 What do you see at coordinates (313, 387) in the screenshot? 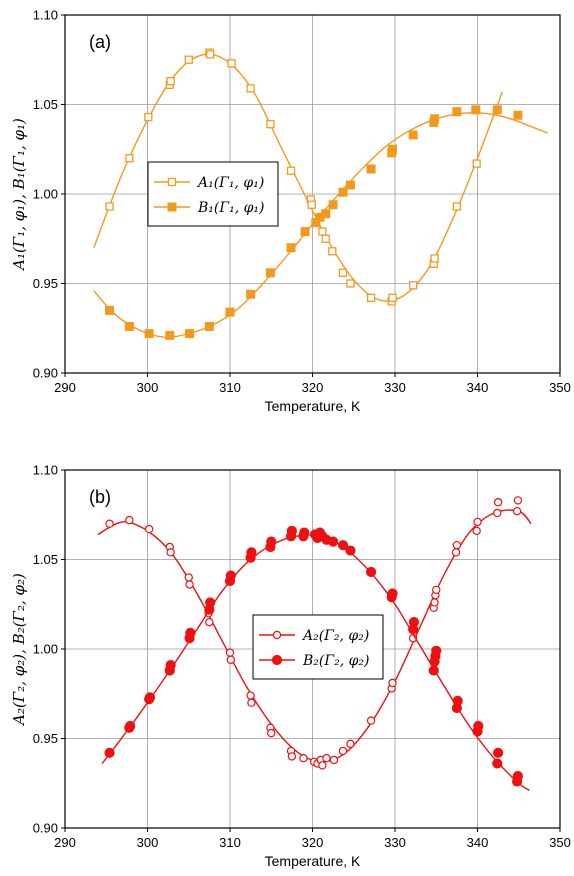
I see `x-tick-label: 320` at bounding box center [313, 387].